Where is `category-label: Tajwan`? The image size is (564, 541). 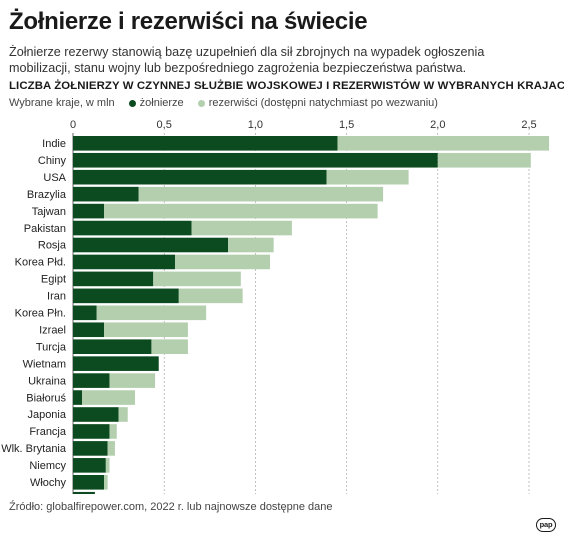
category-label: Tajwan is located at coordinates (49, 212).